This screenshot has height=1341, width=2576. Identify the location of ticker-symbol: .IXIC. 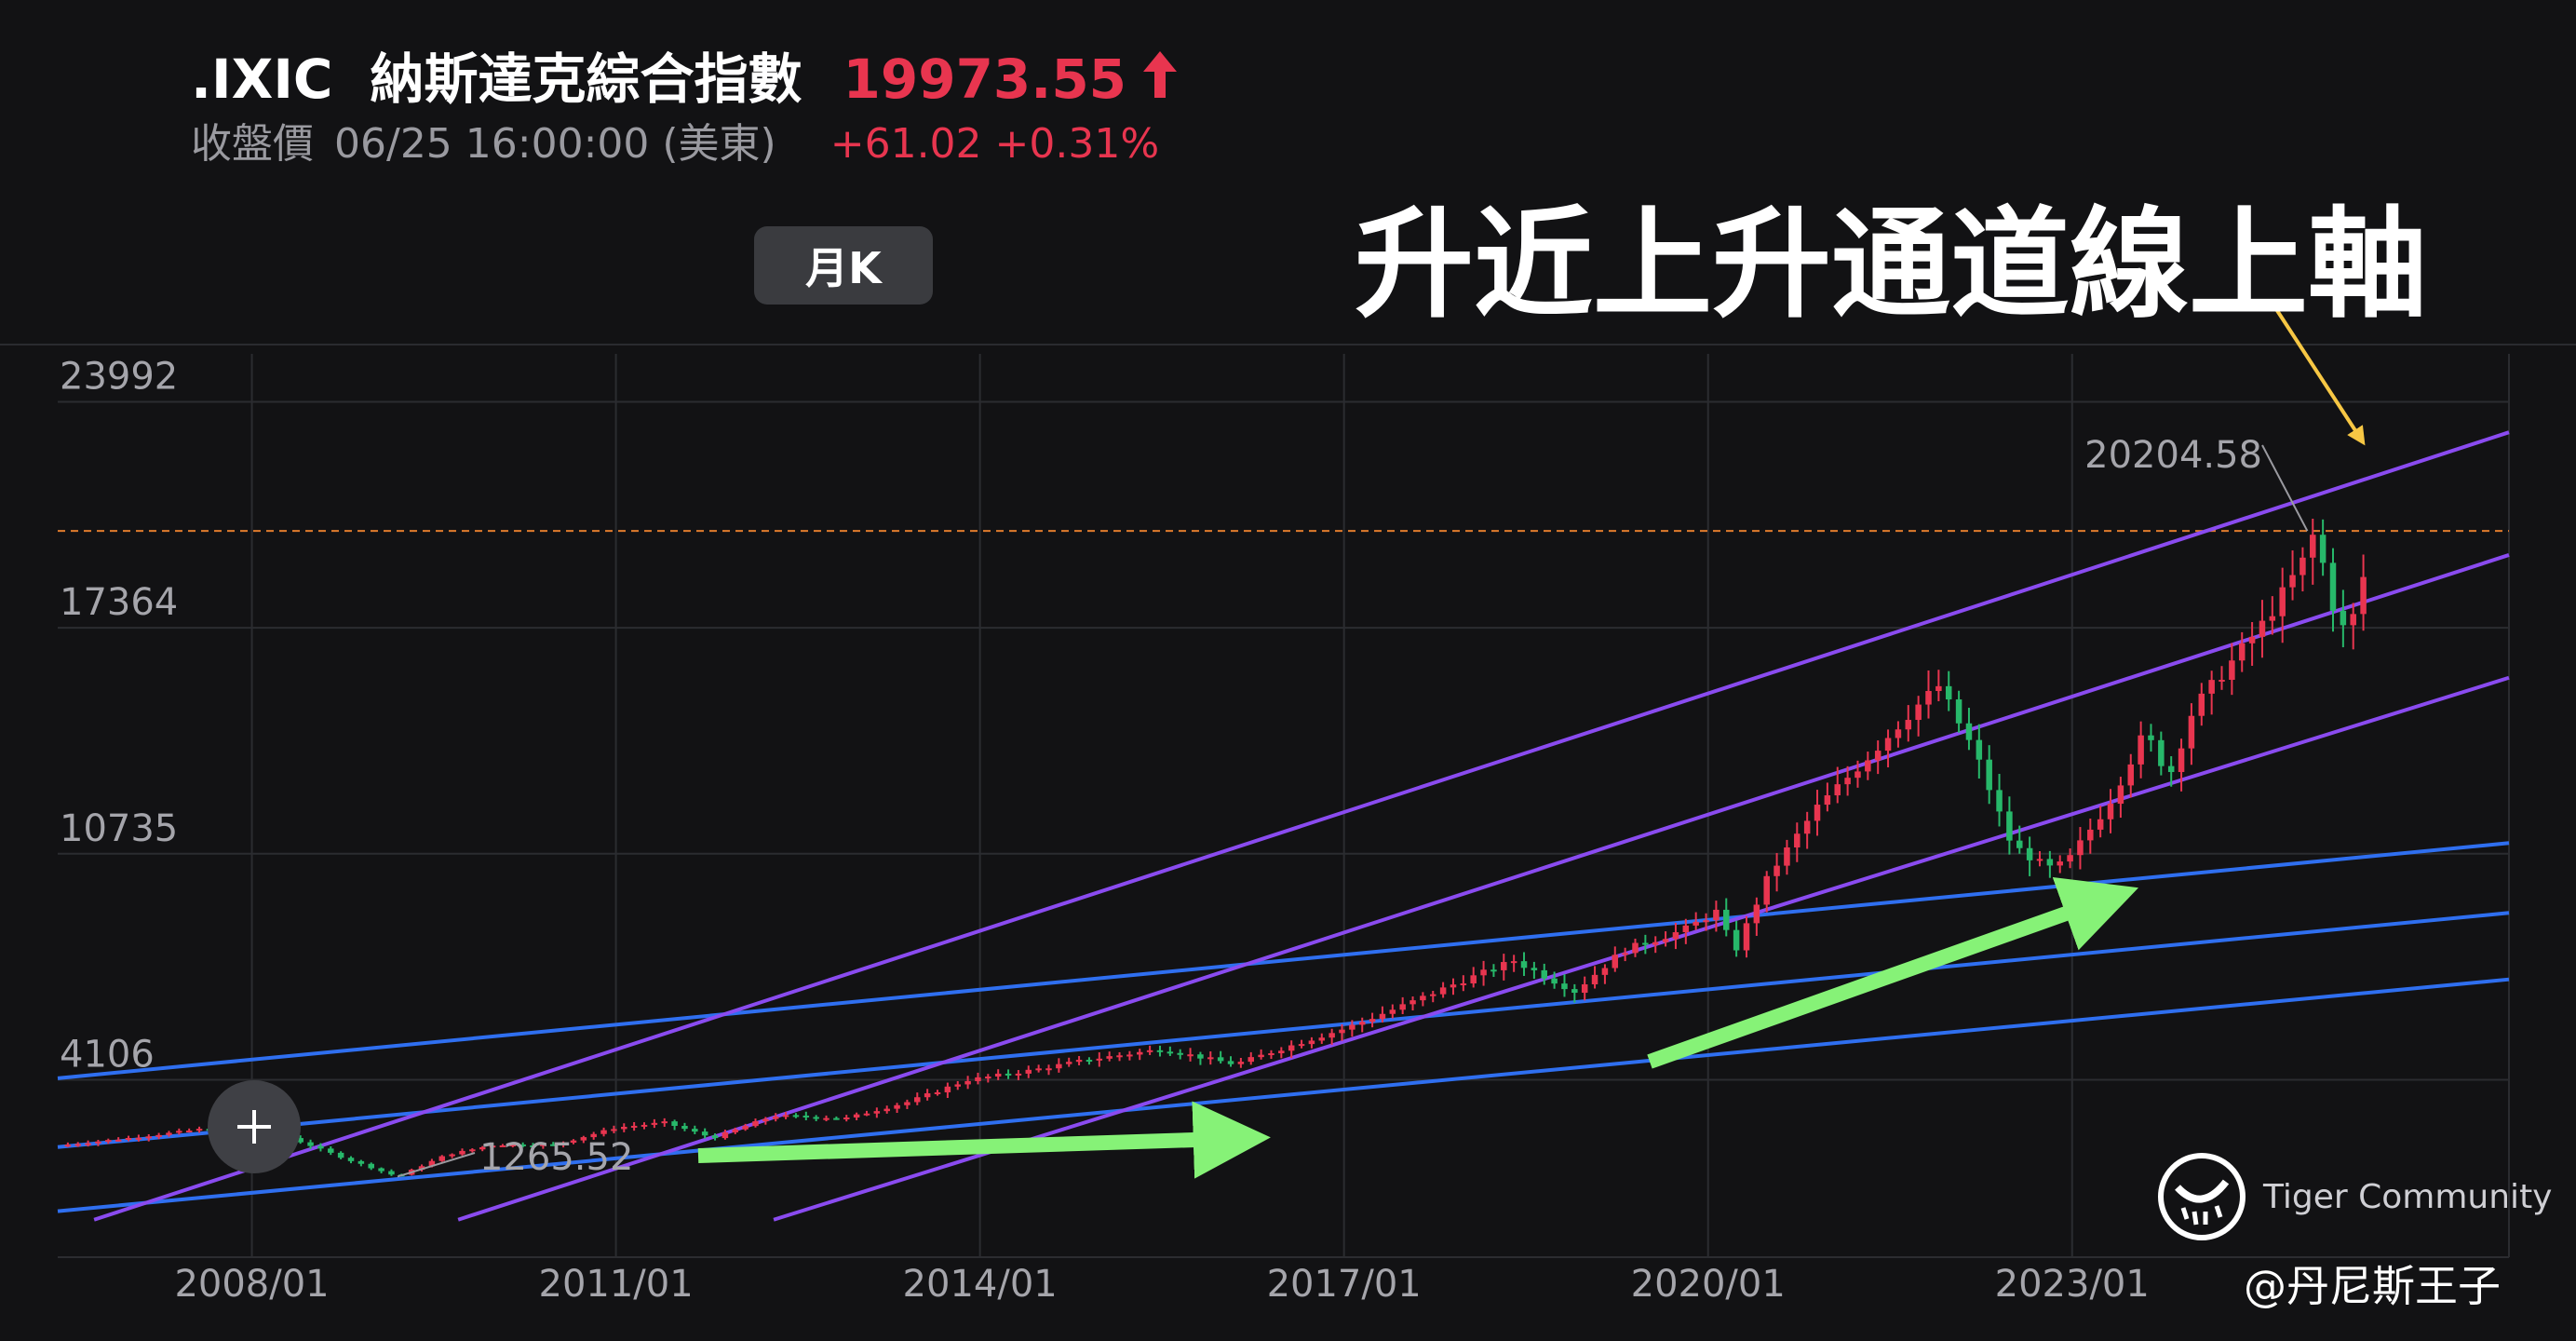
(262, 79).